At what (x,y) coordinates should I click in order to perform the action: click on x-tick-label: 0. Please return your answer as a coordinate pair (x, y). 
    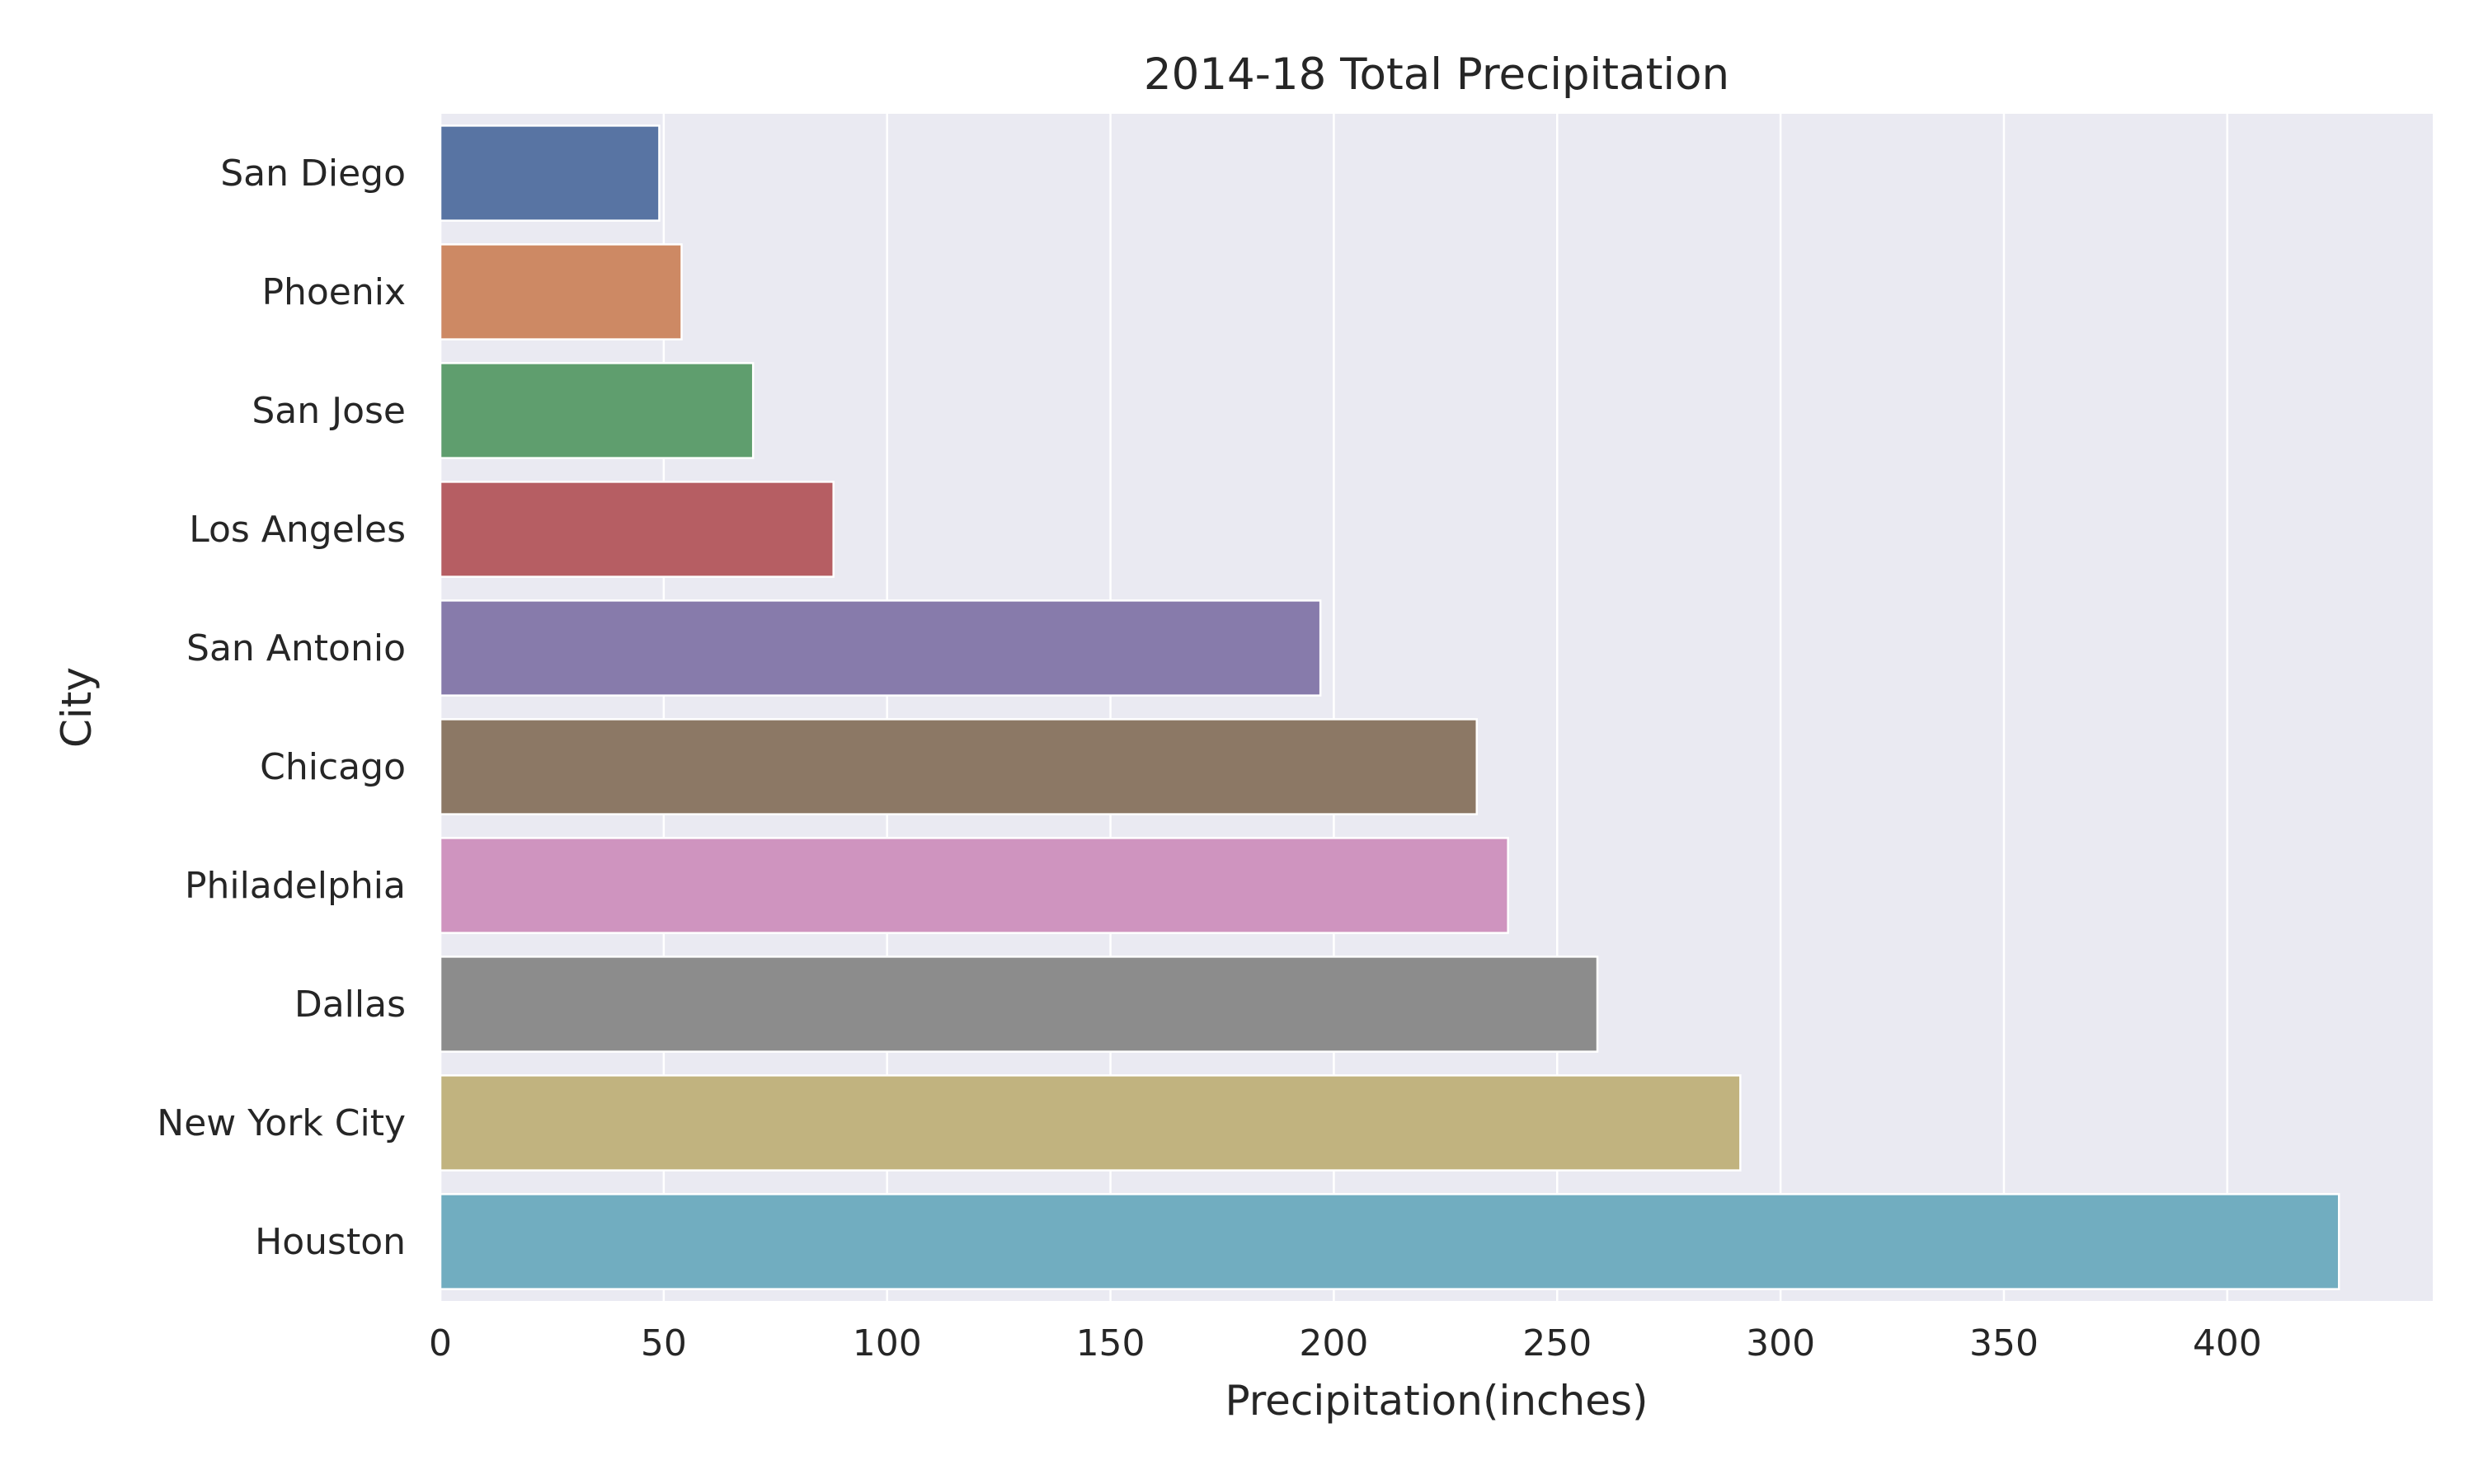
    Looking at the image, I should click on (440, 1343).